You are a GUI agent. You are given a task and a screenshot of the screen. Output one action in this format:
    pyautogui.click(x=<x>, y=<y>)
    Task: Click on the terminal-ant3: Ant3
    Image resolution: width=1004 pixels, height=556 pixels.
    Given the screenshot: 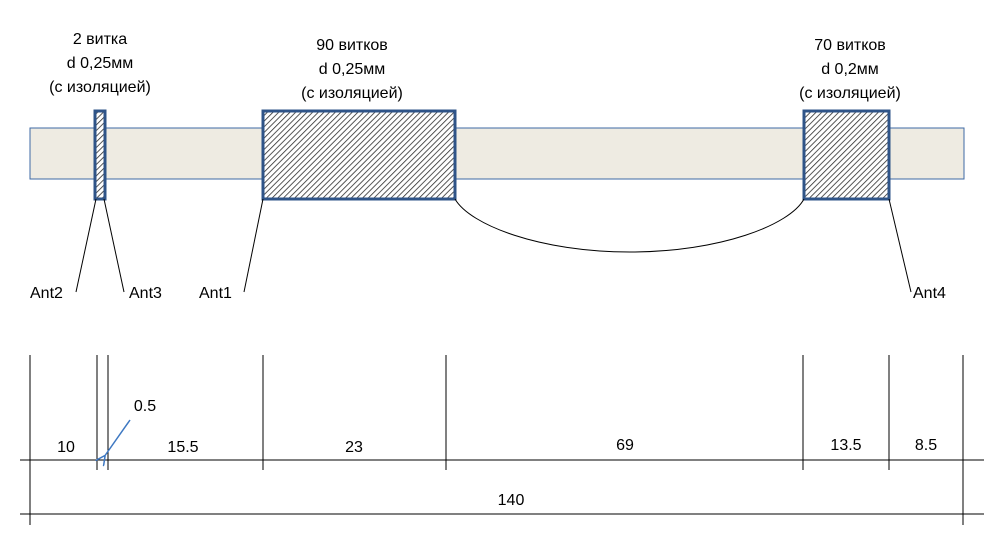 What is the action you would take?
    pyautogui.click(x=145, y=293)
    